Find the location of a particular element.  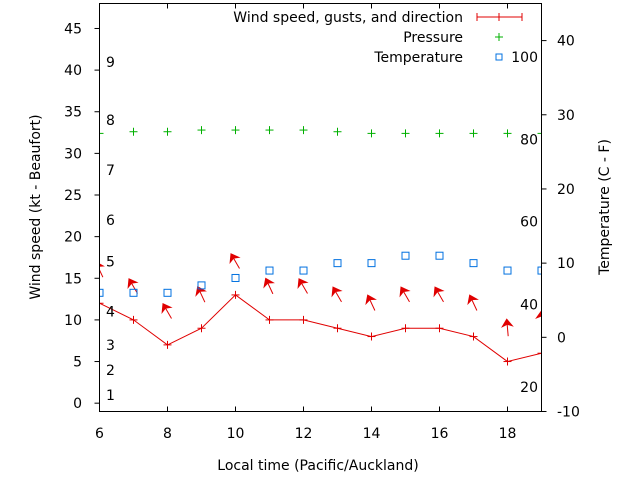

beaufort-label: 4 is located at coordinates (110, 313).